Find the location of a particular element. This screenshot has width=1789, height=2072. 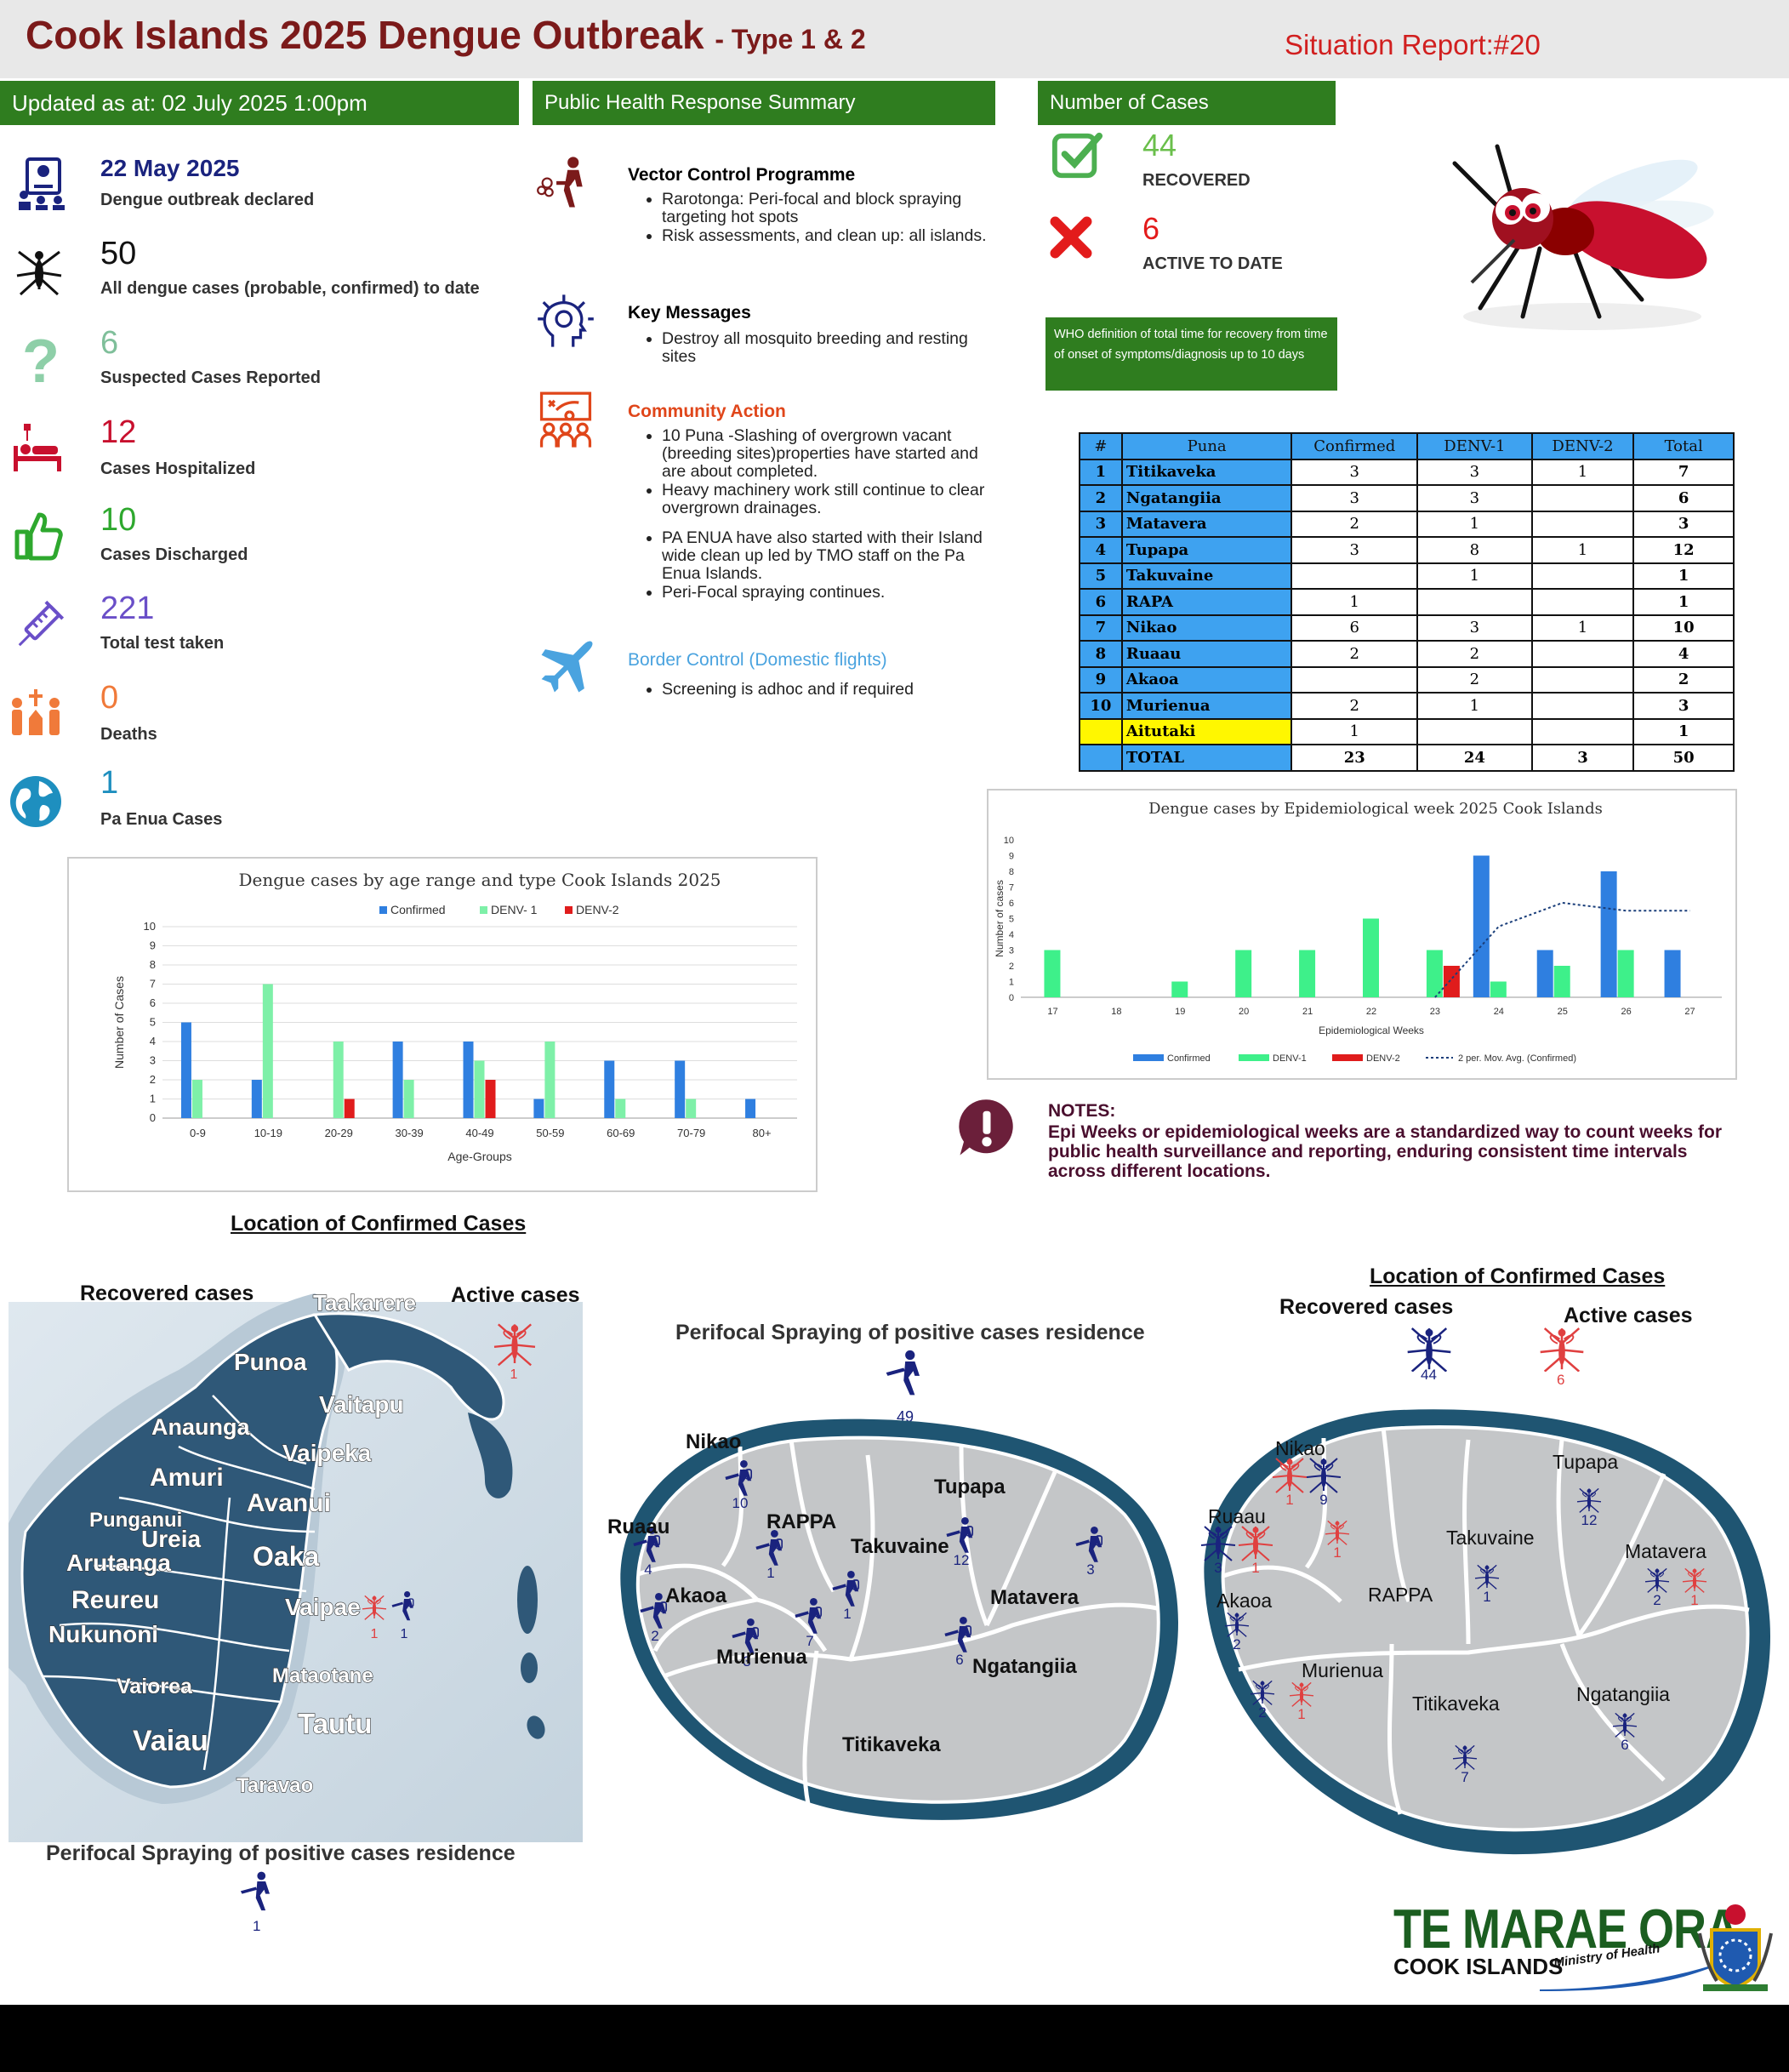

notes-title: NOTES: is located at coordinates (1082, 1111).